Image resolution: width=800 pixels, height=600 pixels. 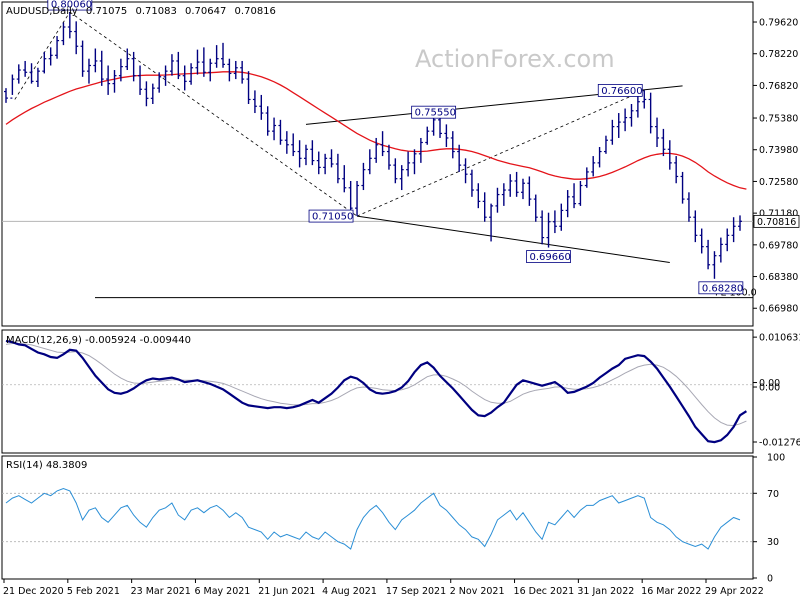 What do you see at coordinates (671, 591) in the screenshot?
I see `date-tick-label: 16 Mar 2022` at bounding box center [671, 591].